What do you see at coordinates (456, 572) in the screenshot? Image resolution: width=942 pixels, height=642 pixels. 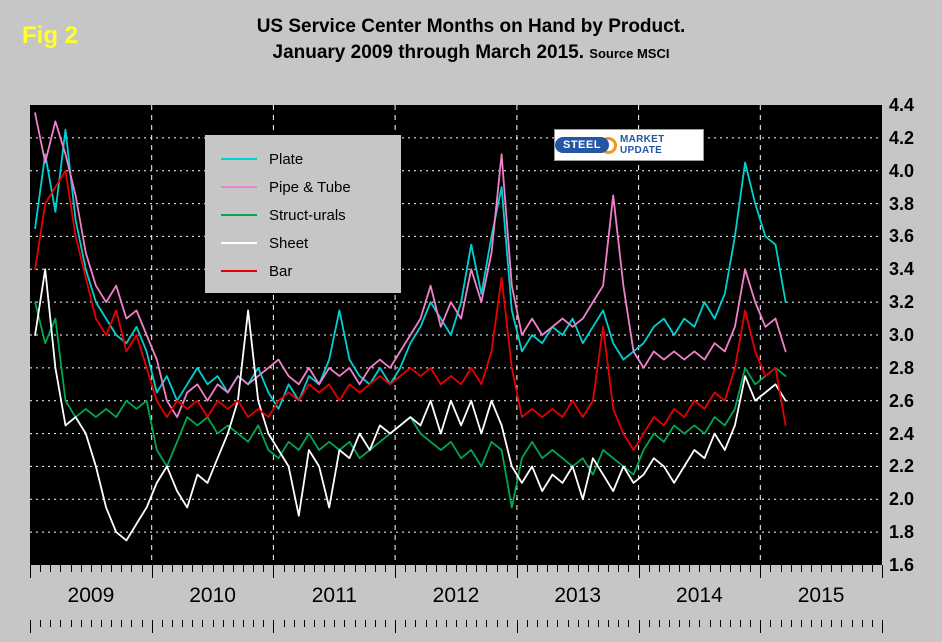 I see `x-axis-ticks-upper` at bounding box center [456, 572].